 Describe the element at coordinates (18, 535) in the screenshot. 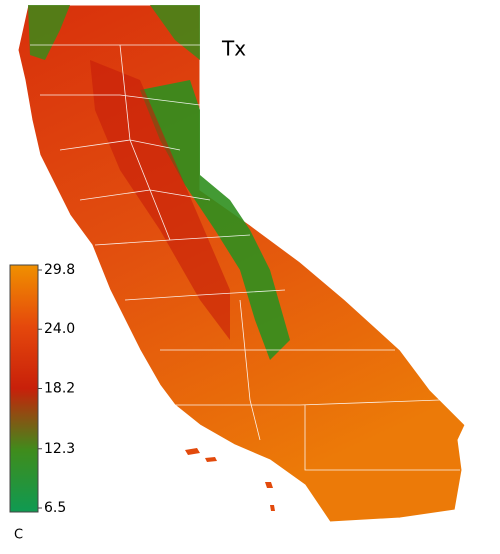

I see `colorbar-unit: C` at that location.